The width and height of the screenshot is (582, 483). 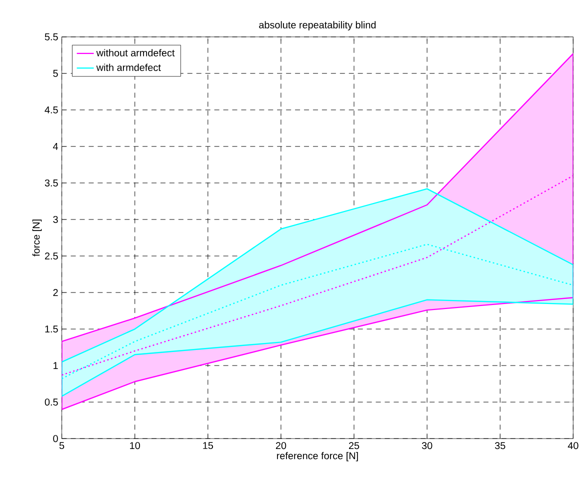 I want to click on y-tick-label: 5, so click(x=55, y=73).